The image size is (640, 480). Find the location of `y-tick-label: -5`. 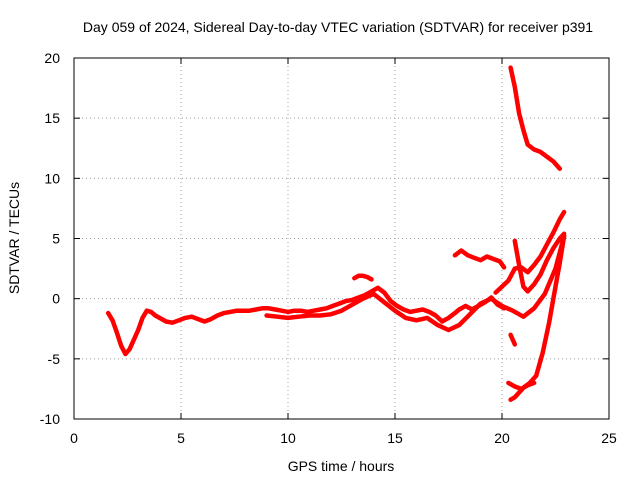

y-tick-label: -5 is located at coordinates (54, 359).